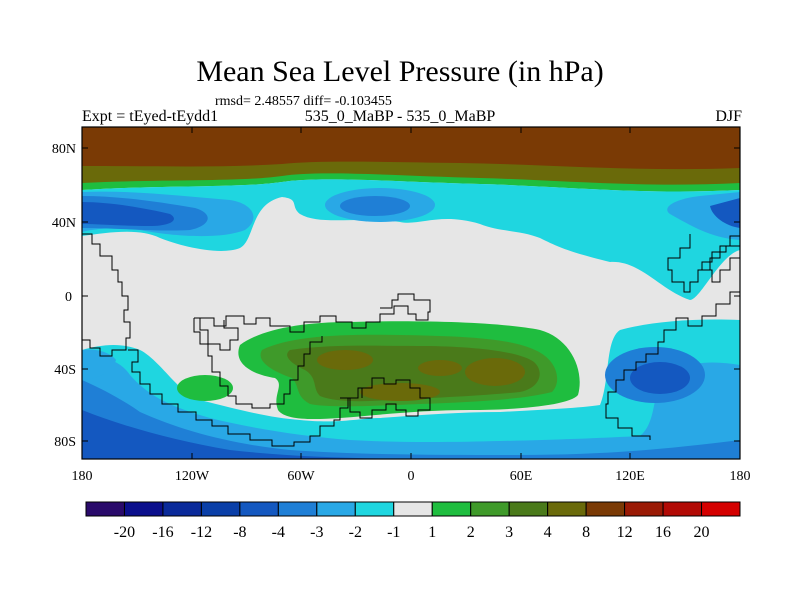 This screenshot has height=600, width=800. I want to click on pacific-island-coast, so click(720, 264).